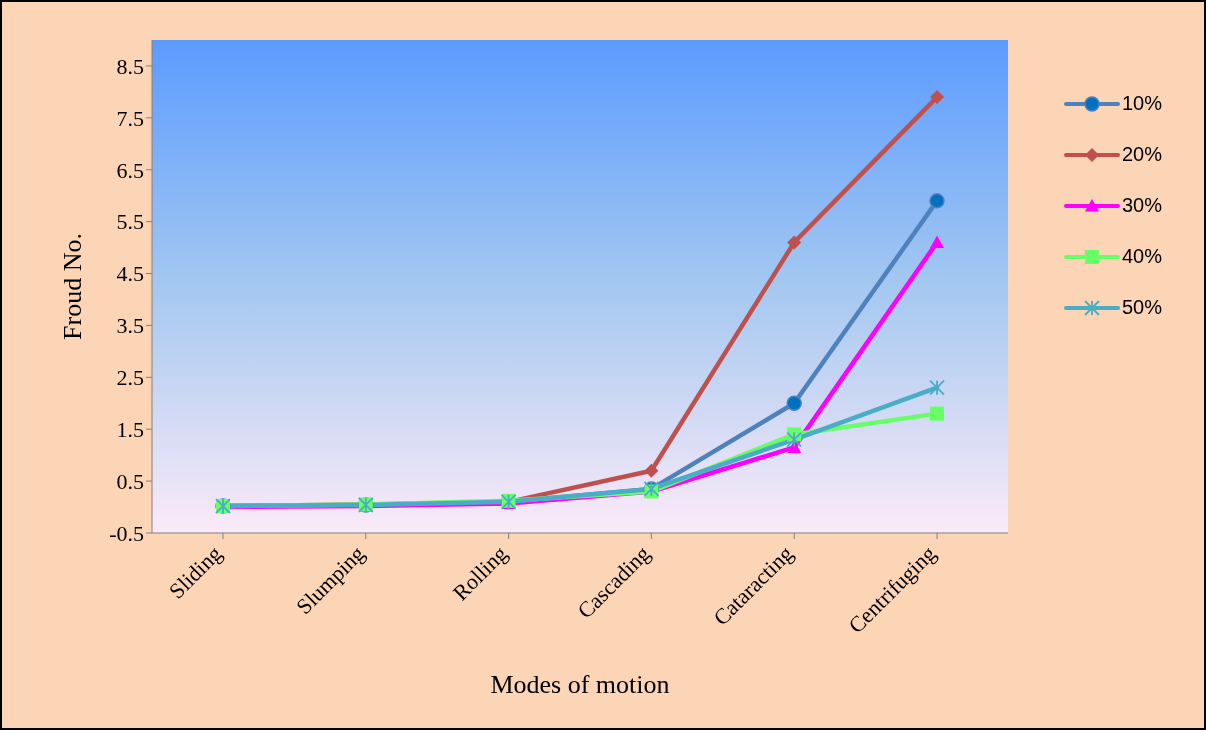 The width and height of the screenshot is (1206, 730). What do you see at coordinates (1142, 256) in the screenshot?
I see `legend-label: 40%` at bounding box center [1142, 256].